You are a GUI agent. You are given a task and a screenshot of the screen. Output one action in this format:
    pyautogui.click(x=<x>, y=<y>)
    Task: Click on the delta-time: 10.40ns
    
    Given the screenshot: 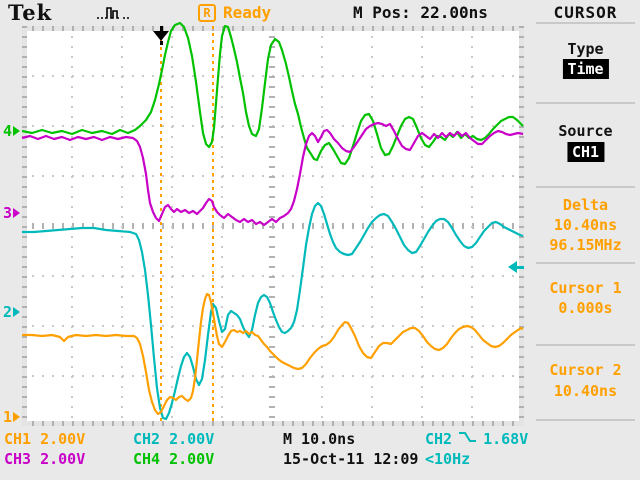 What is the action you would take?
    pyautogui.click(x=585, y=225)
    